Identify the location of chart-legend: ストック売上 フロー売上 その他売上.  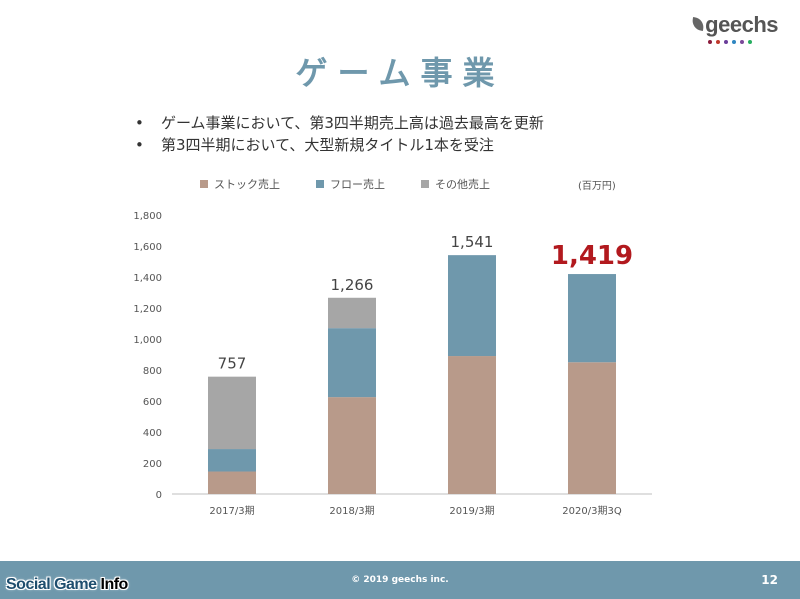
(345, 184).